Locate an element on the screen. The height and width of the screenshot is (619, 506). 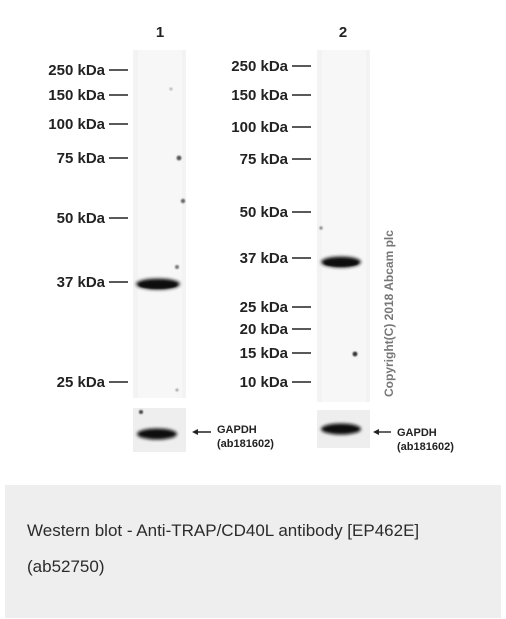
lane-1-gapdh-name: GAPDH is located at coordinates (237, 430).